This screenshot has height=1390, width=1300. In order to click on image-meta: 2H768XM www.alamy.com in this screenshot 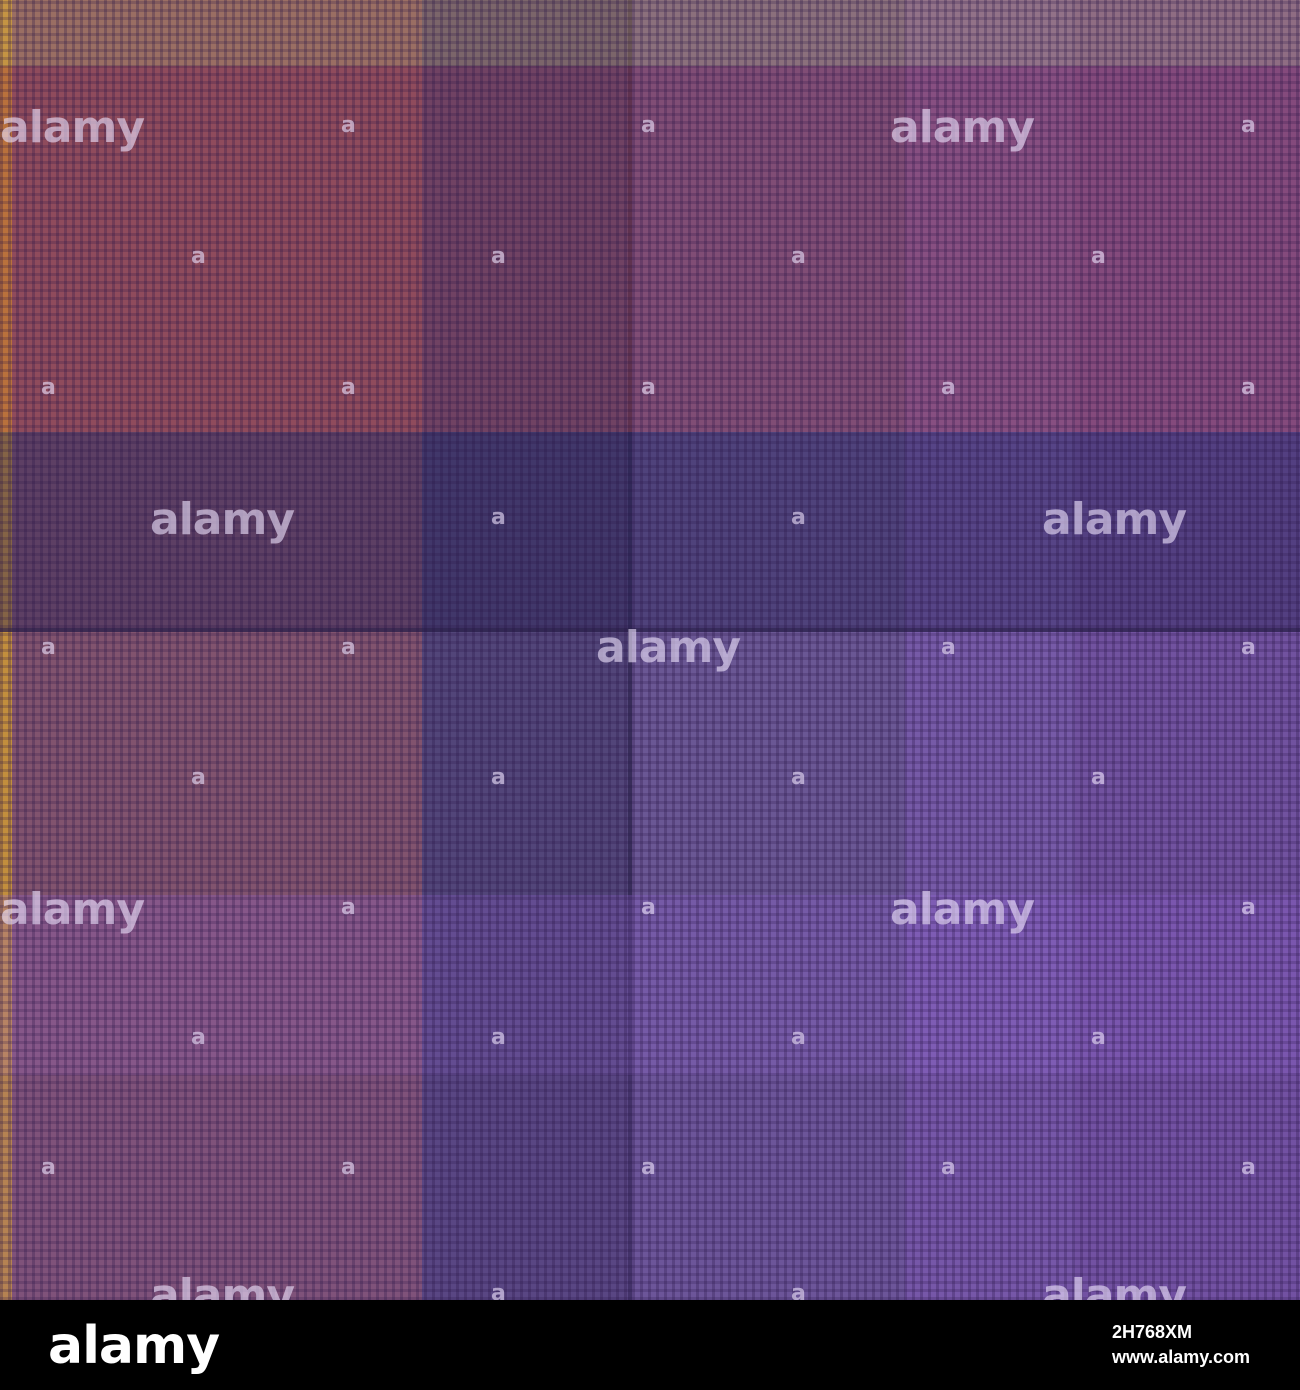, I will do `click(1181, 1345)`.